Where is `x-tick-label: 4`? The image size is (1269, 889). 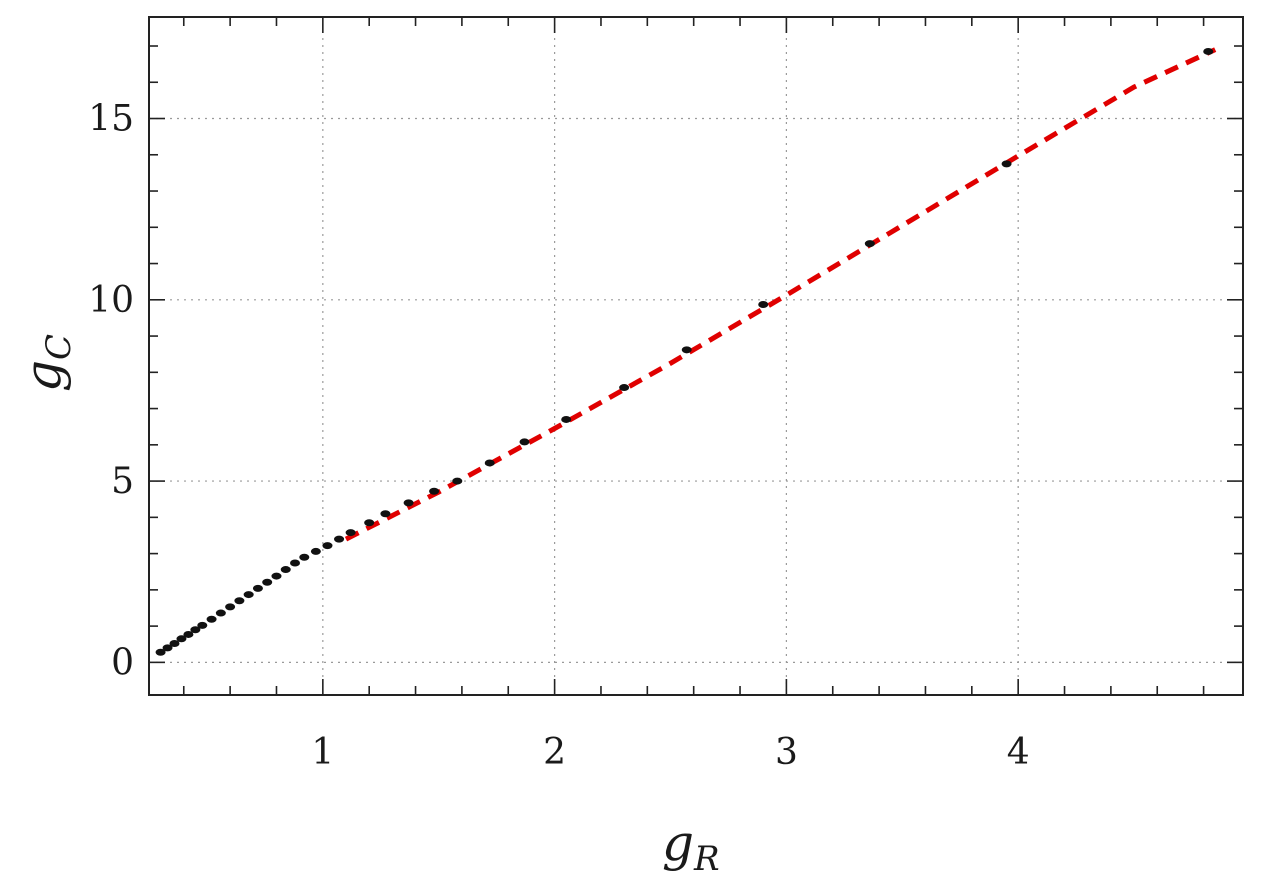
x-tick-label: 4 is located at coordinates (1018, 752).